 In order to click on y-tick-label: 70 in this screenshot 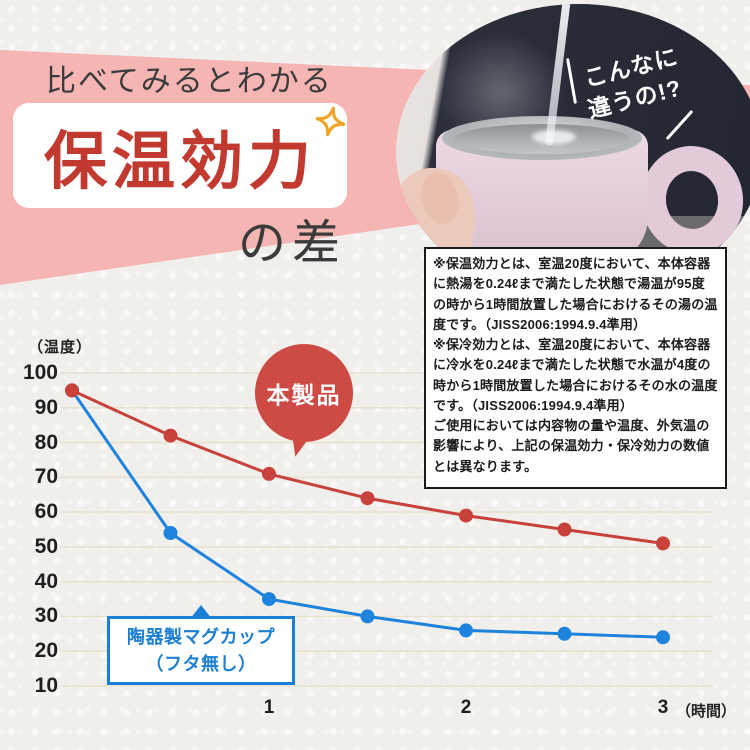, I will do `click(46, 477)`.